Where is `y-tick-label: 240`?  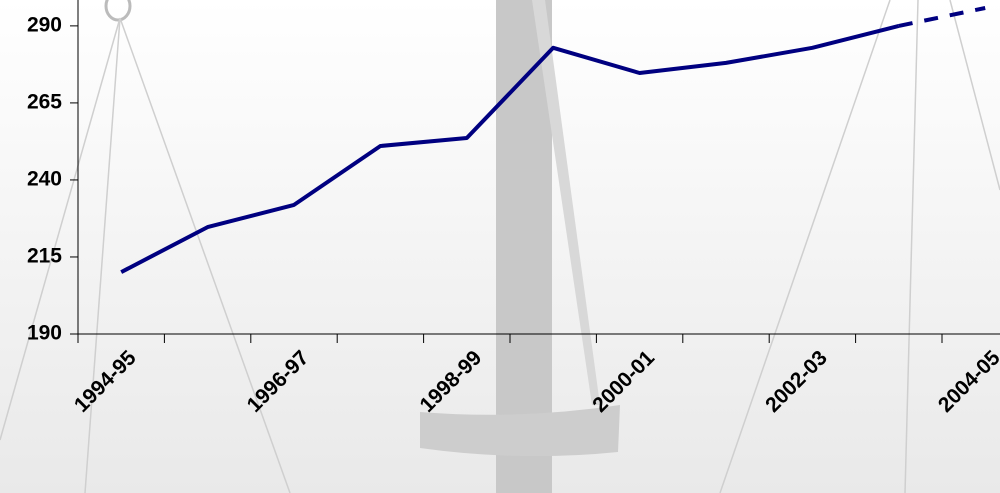 y-tick-label: 240 is located at coordinates (44, 178).